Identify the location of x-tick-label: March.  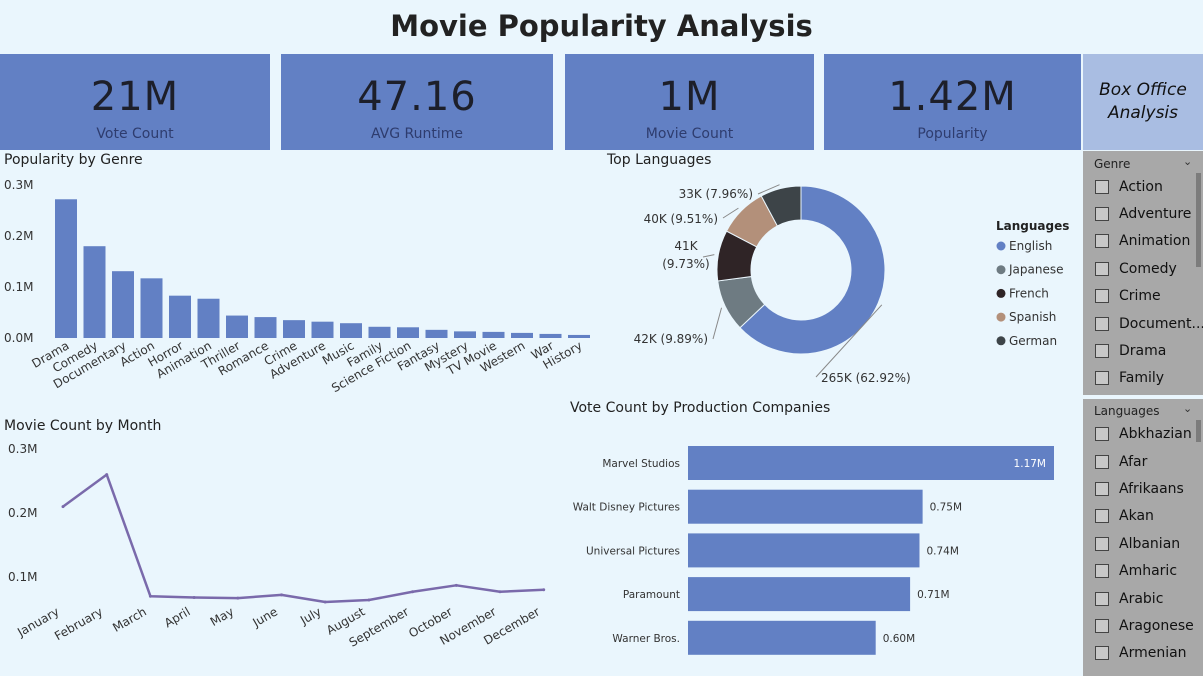
(129, 619).